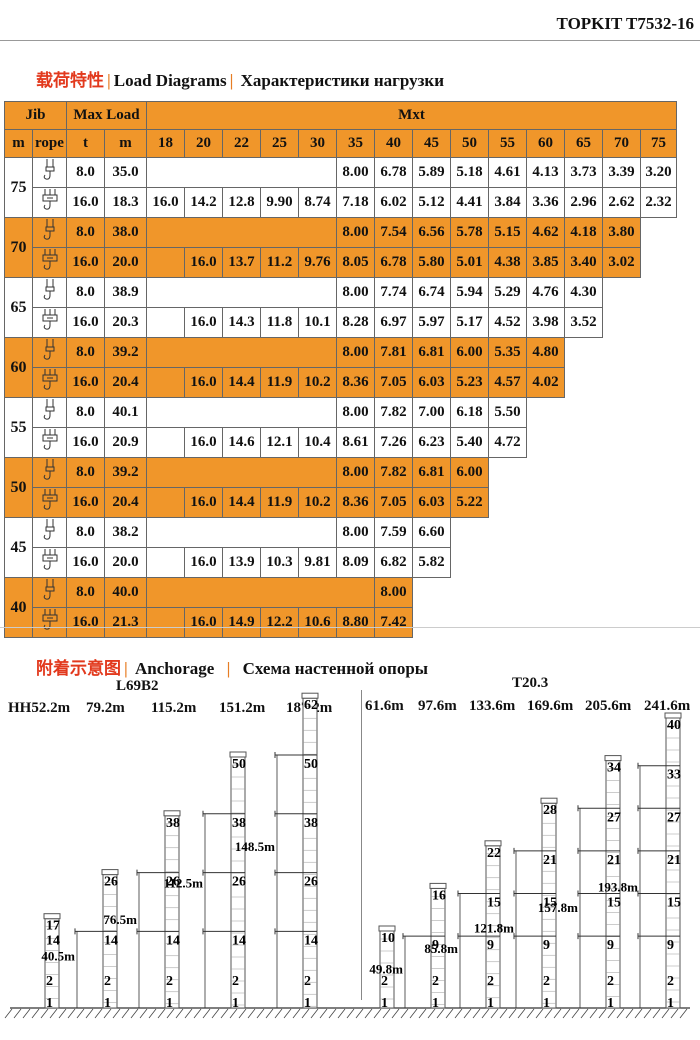  I want to click on load-value: 10.2, so click(317, 382).